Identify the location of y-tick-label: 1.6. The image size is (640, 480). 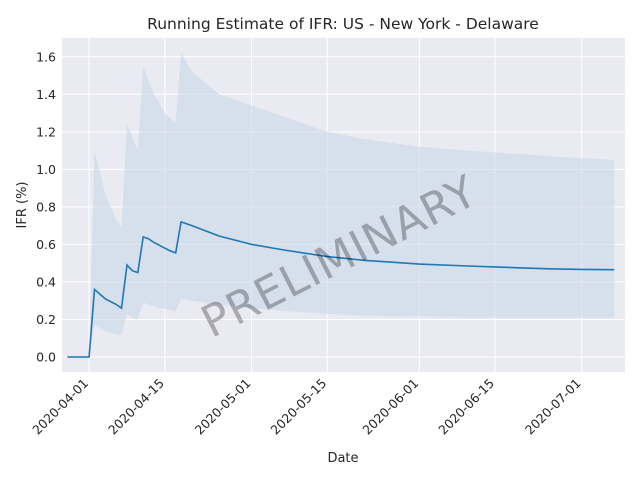
(46, 56).